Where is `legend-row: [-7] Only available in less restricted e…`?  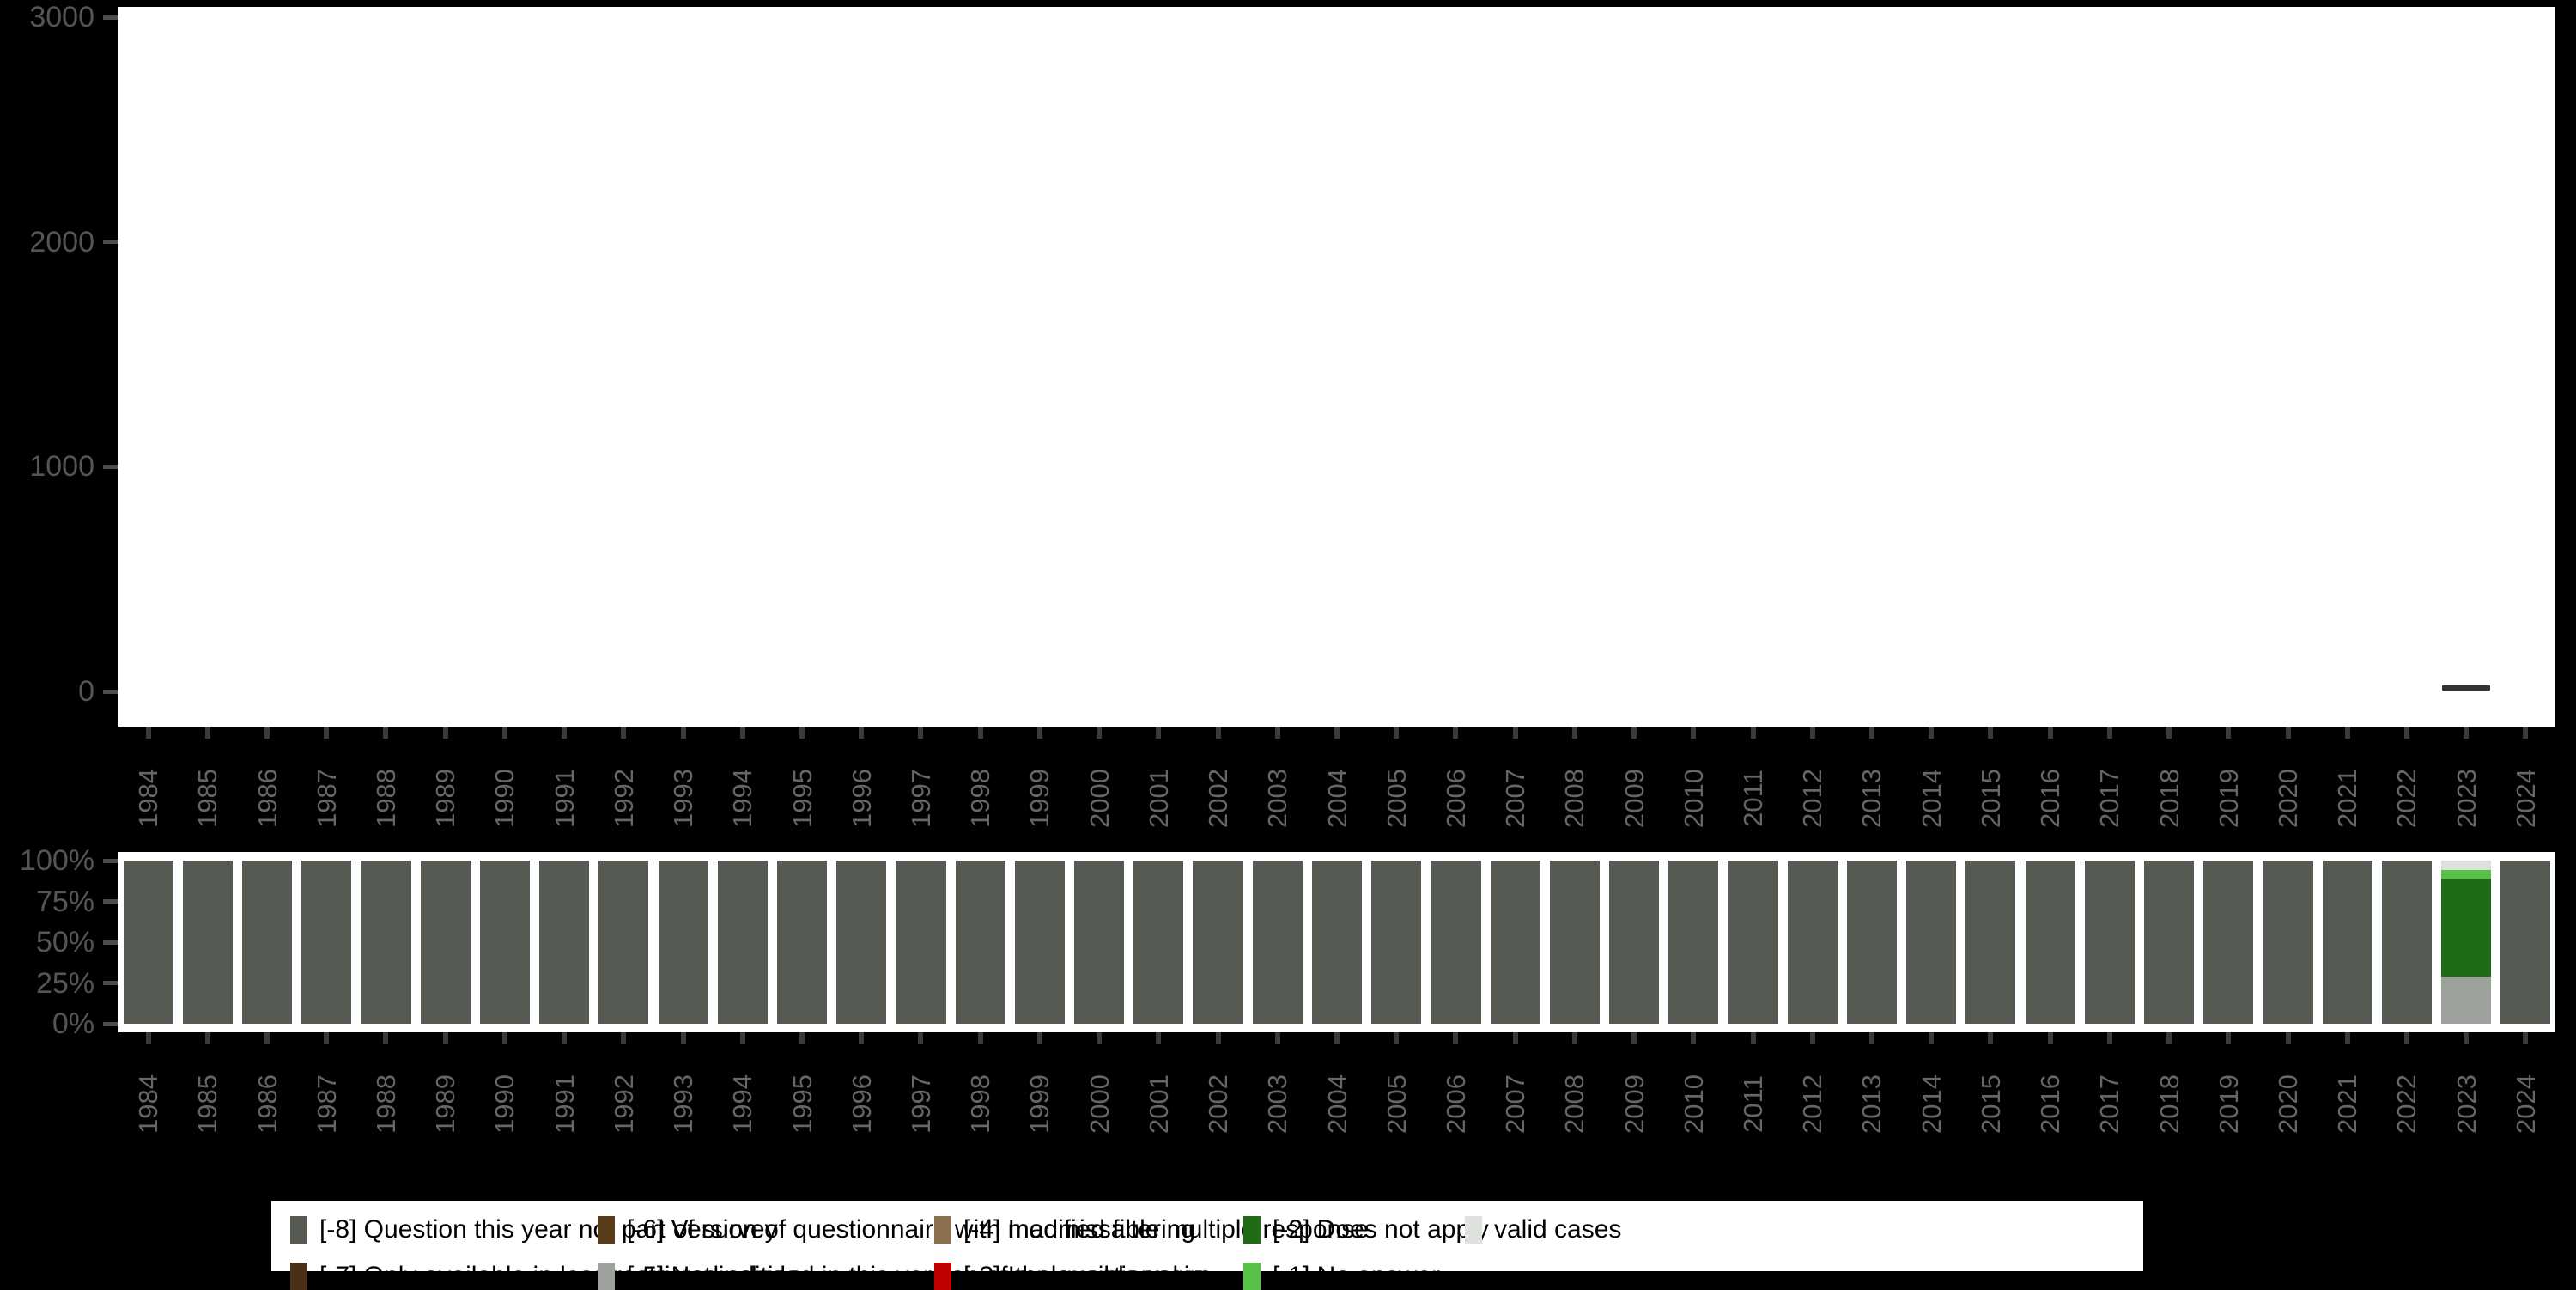
legend-row: [-7] Only available in less restricted e… is located at coordinates (1207, 1276).